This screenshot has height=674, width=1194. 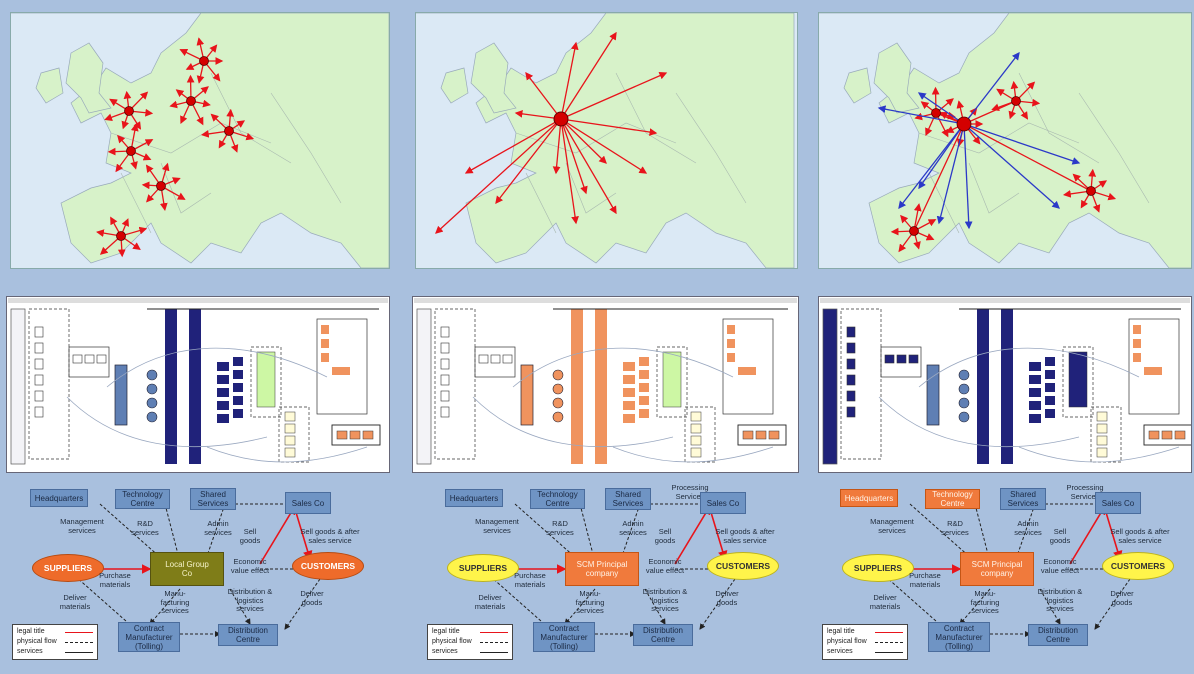 I want to click on economic-value-effect-label: Economic value effect, so click(x=250, y=566).